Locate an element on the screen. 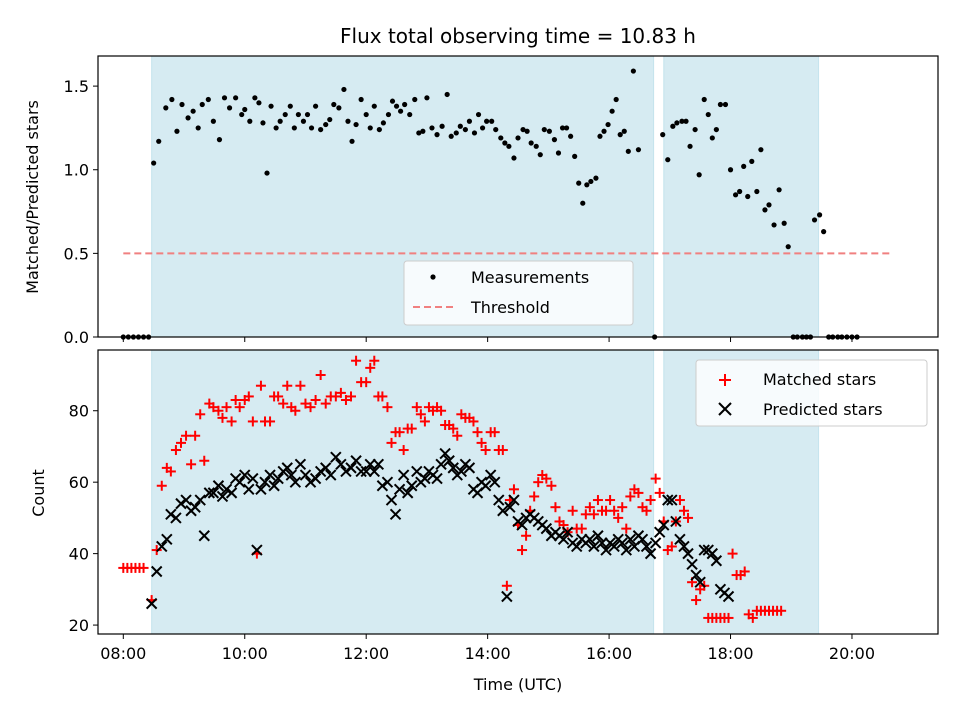  legend-predicted-marker is located at coordinates (725, 409).